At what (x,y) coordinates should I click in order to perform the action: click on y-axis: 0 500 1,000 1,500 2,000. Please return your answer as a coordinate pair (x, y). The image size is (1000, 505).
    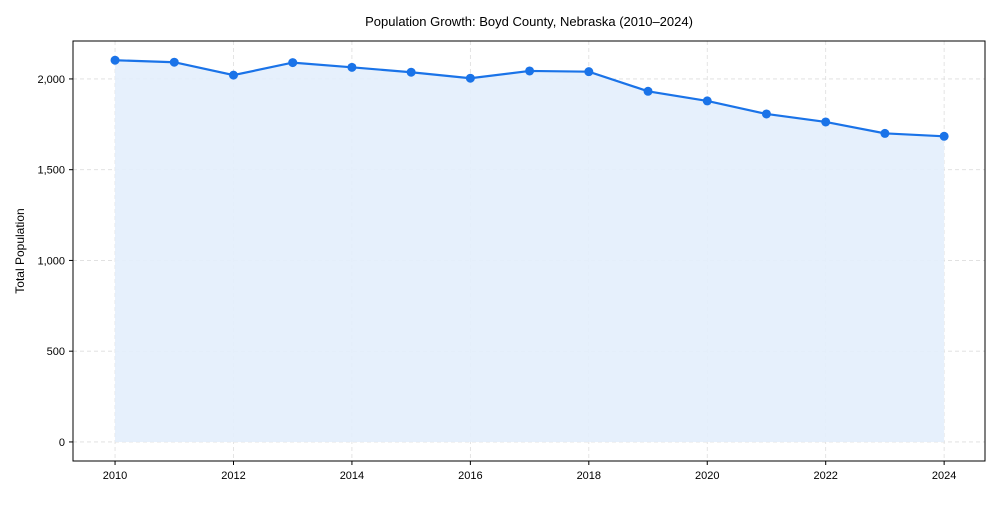
    Looking at the image, I should click on (55, 261).